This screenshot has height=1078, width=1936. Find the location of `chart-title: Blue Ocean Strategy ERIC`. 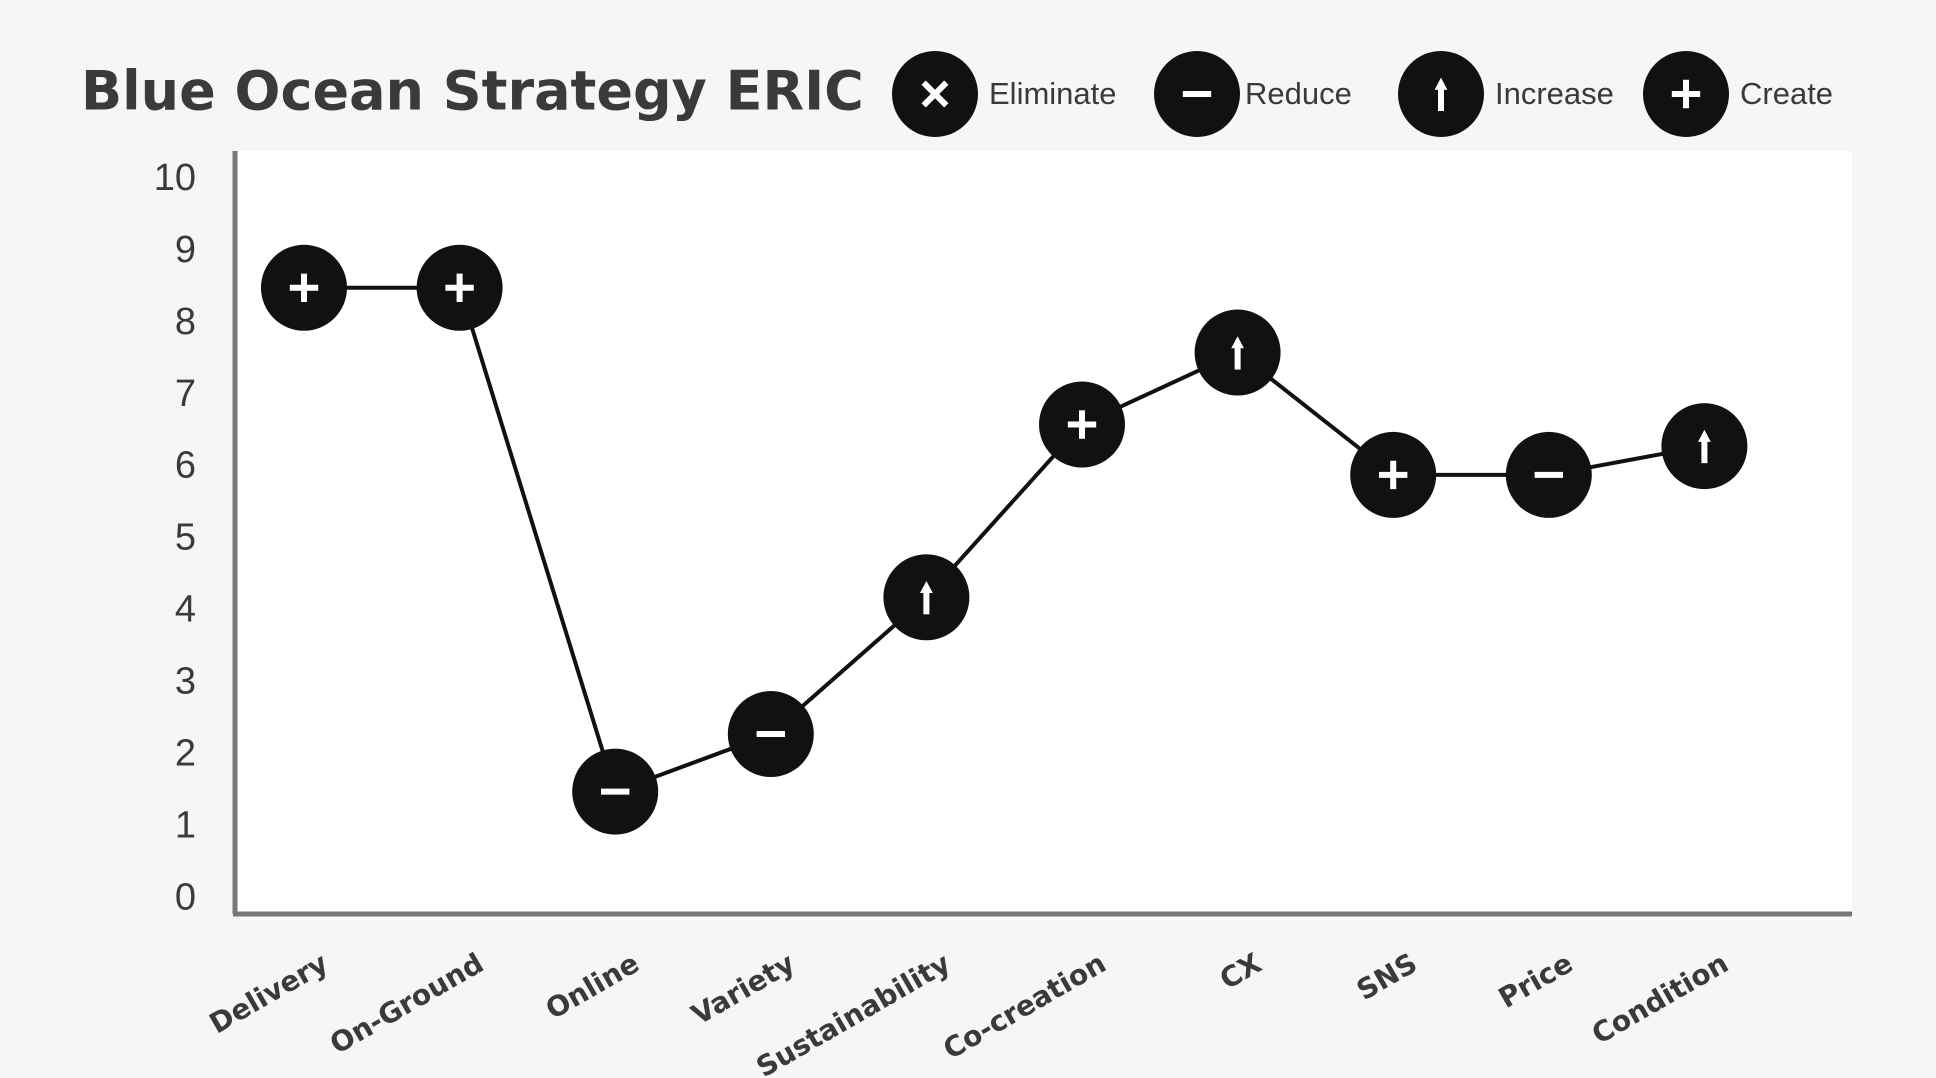

chart-title: Blue Ocean Strategy ERIC is located at coordinates (472, 91).